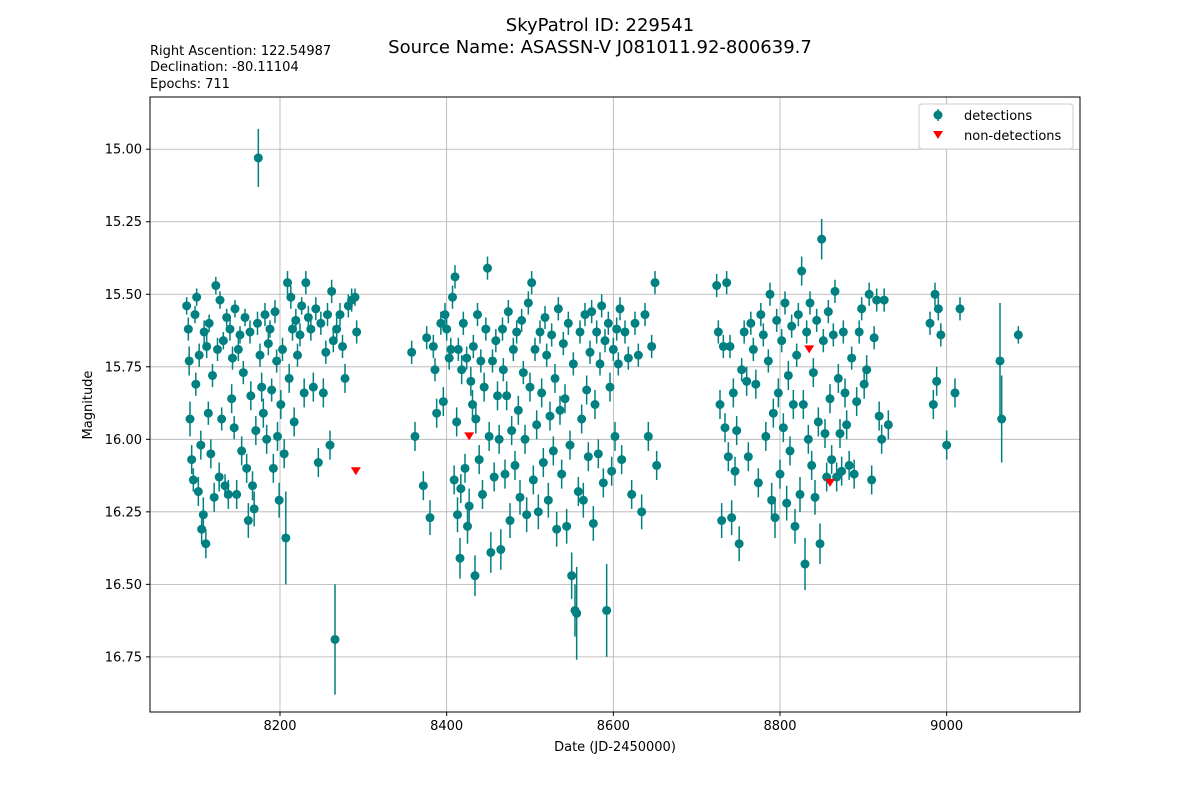  Describe the element at coordinates (996, 126) in the screenshot. I see `legend: detections non-detections` at that location.